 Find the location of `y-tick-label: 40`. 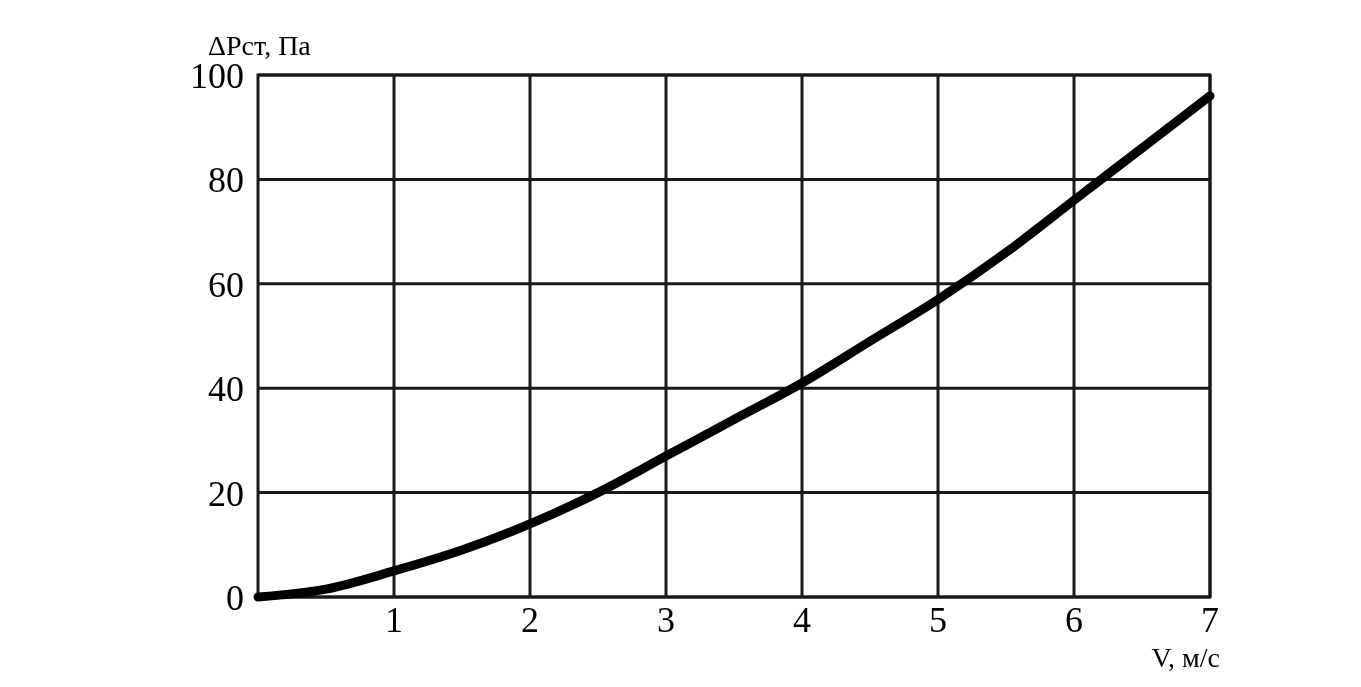

y-tick-label: 40 is located at coordinates (226, 389).